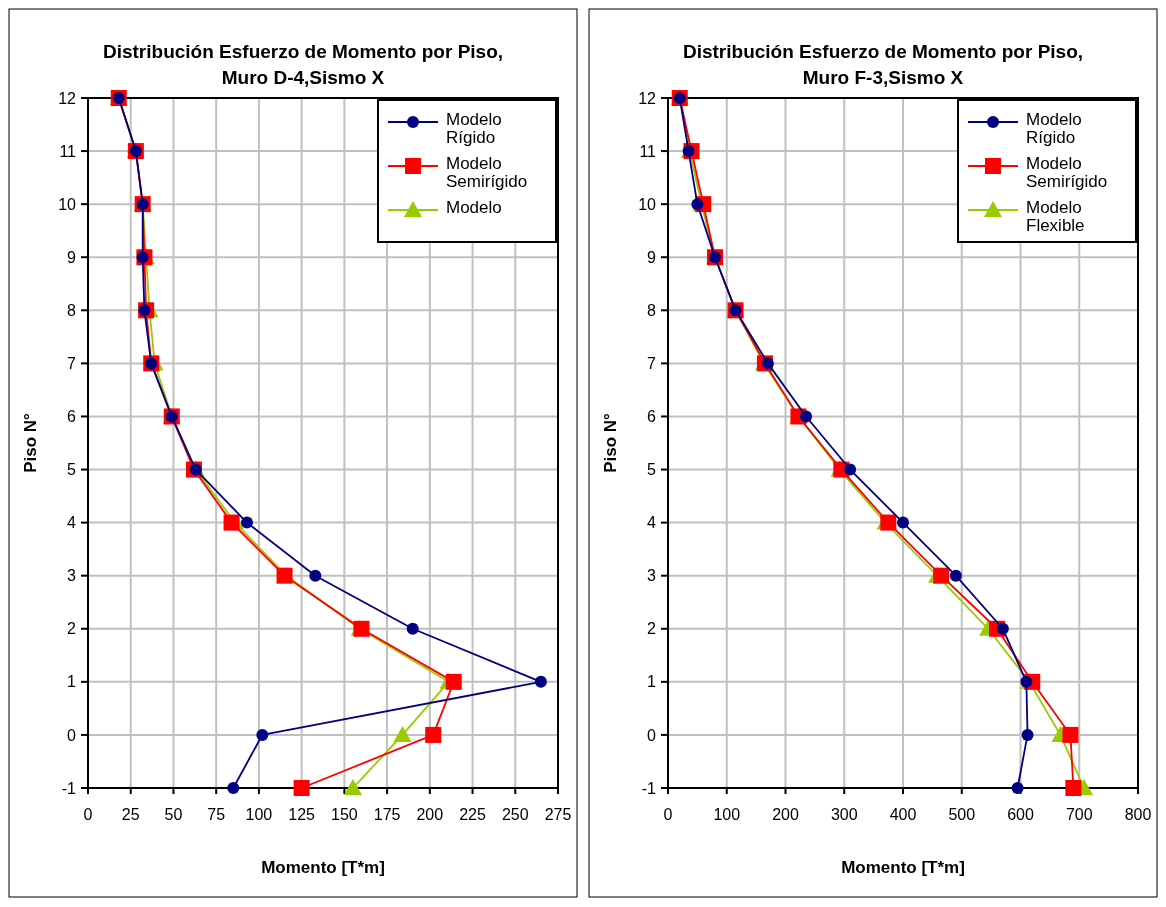  What do you see at coordinates (302, 814) in the screenshot?
I see `x-tick-label: 125` at bounding box center [302, 814].